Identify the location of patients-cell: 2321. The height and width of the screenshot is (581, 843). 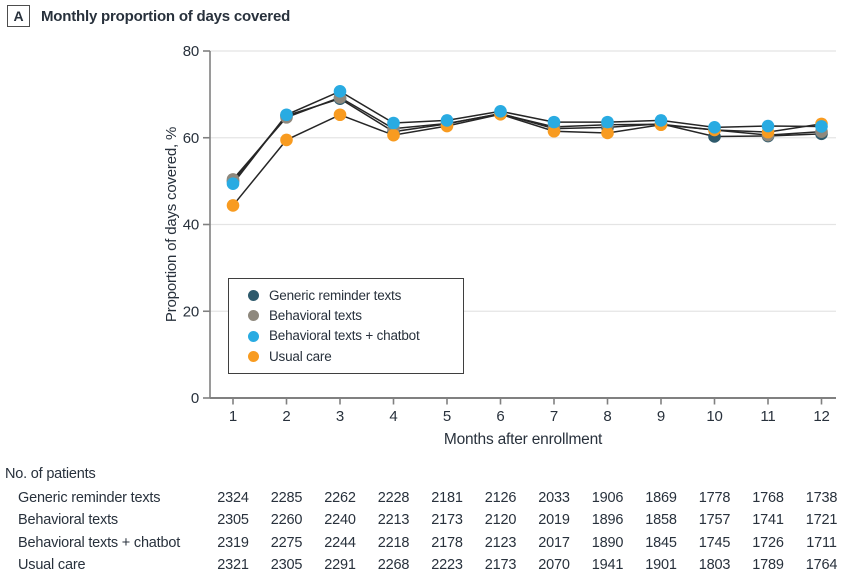
(233, 565).